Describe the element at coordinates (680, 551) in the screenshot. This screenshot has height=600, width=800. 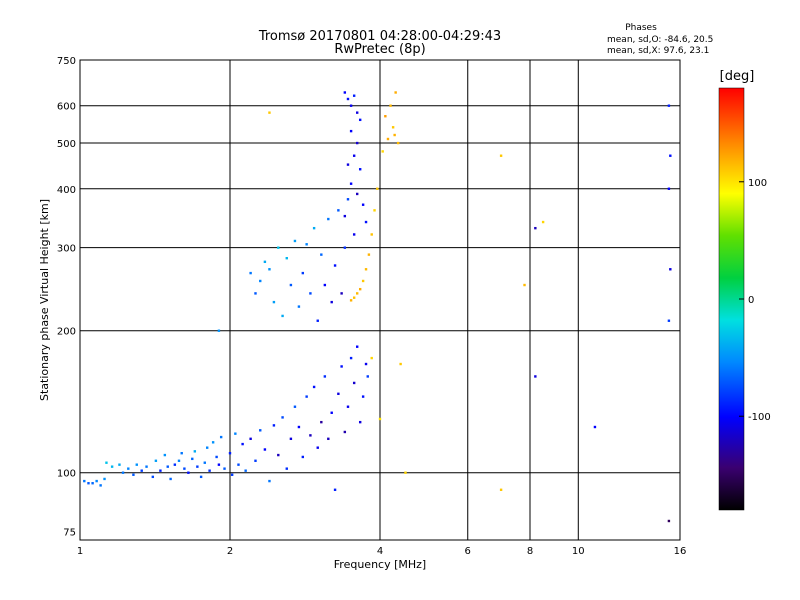
I see `x-tick-label: 16` at that location.